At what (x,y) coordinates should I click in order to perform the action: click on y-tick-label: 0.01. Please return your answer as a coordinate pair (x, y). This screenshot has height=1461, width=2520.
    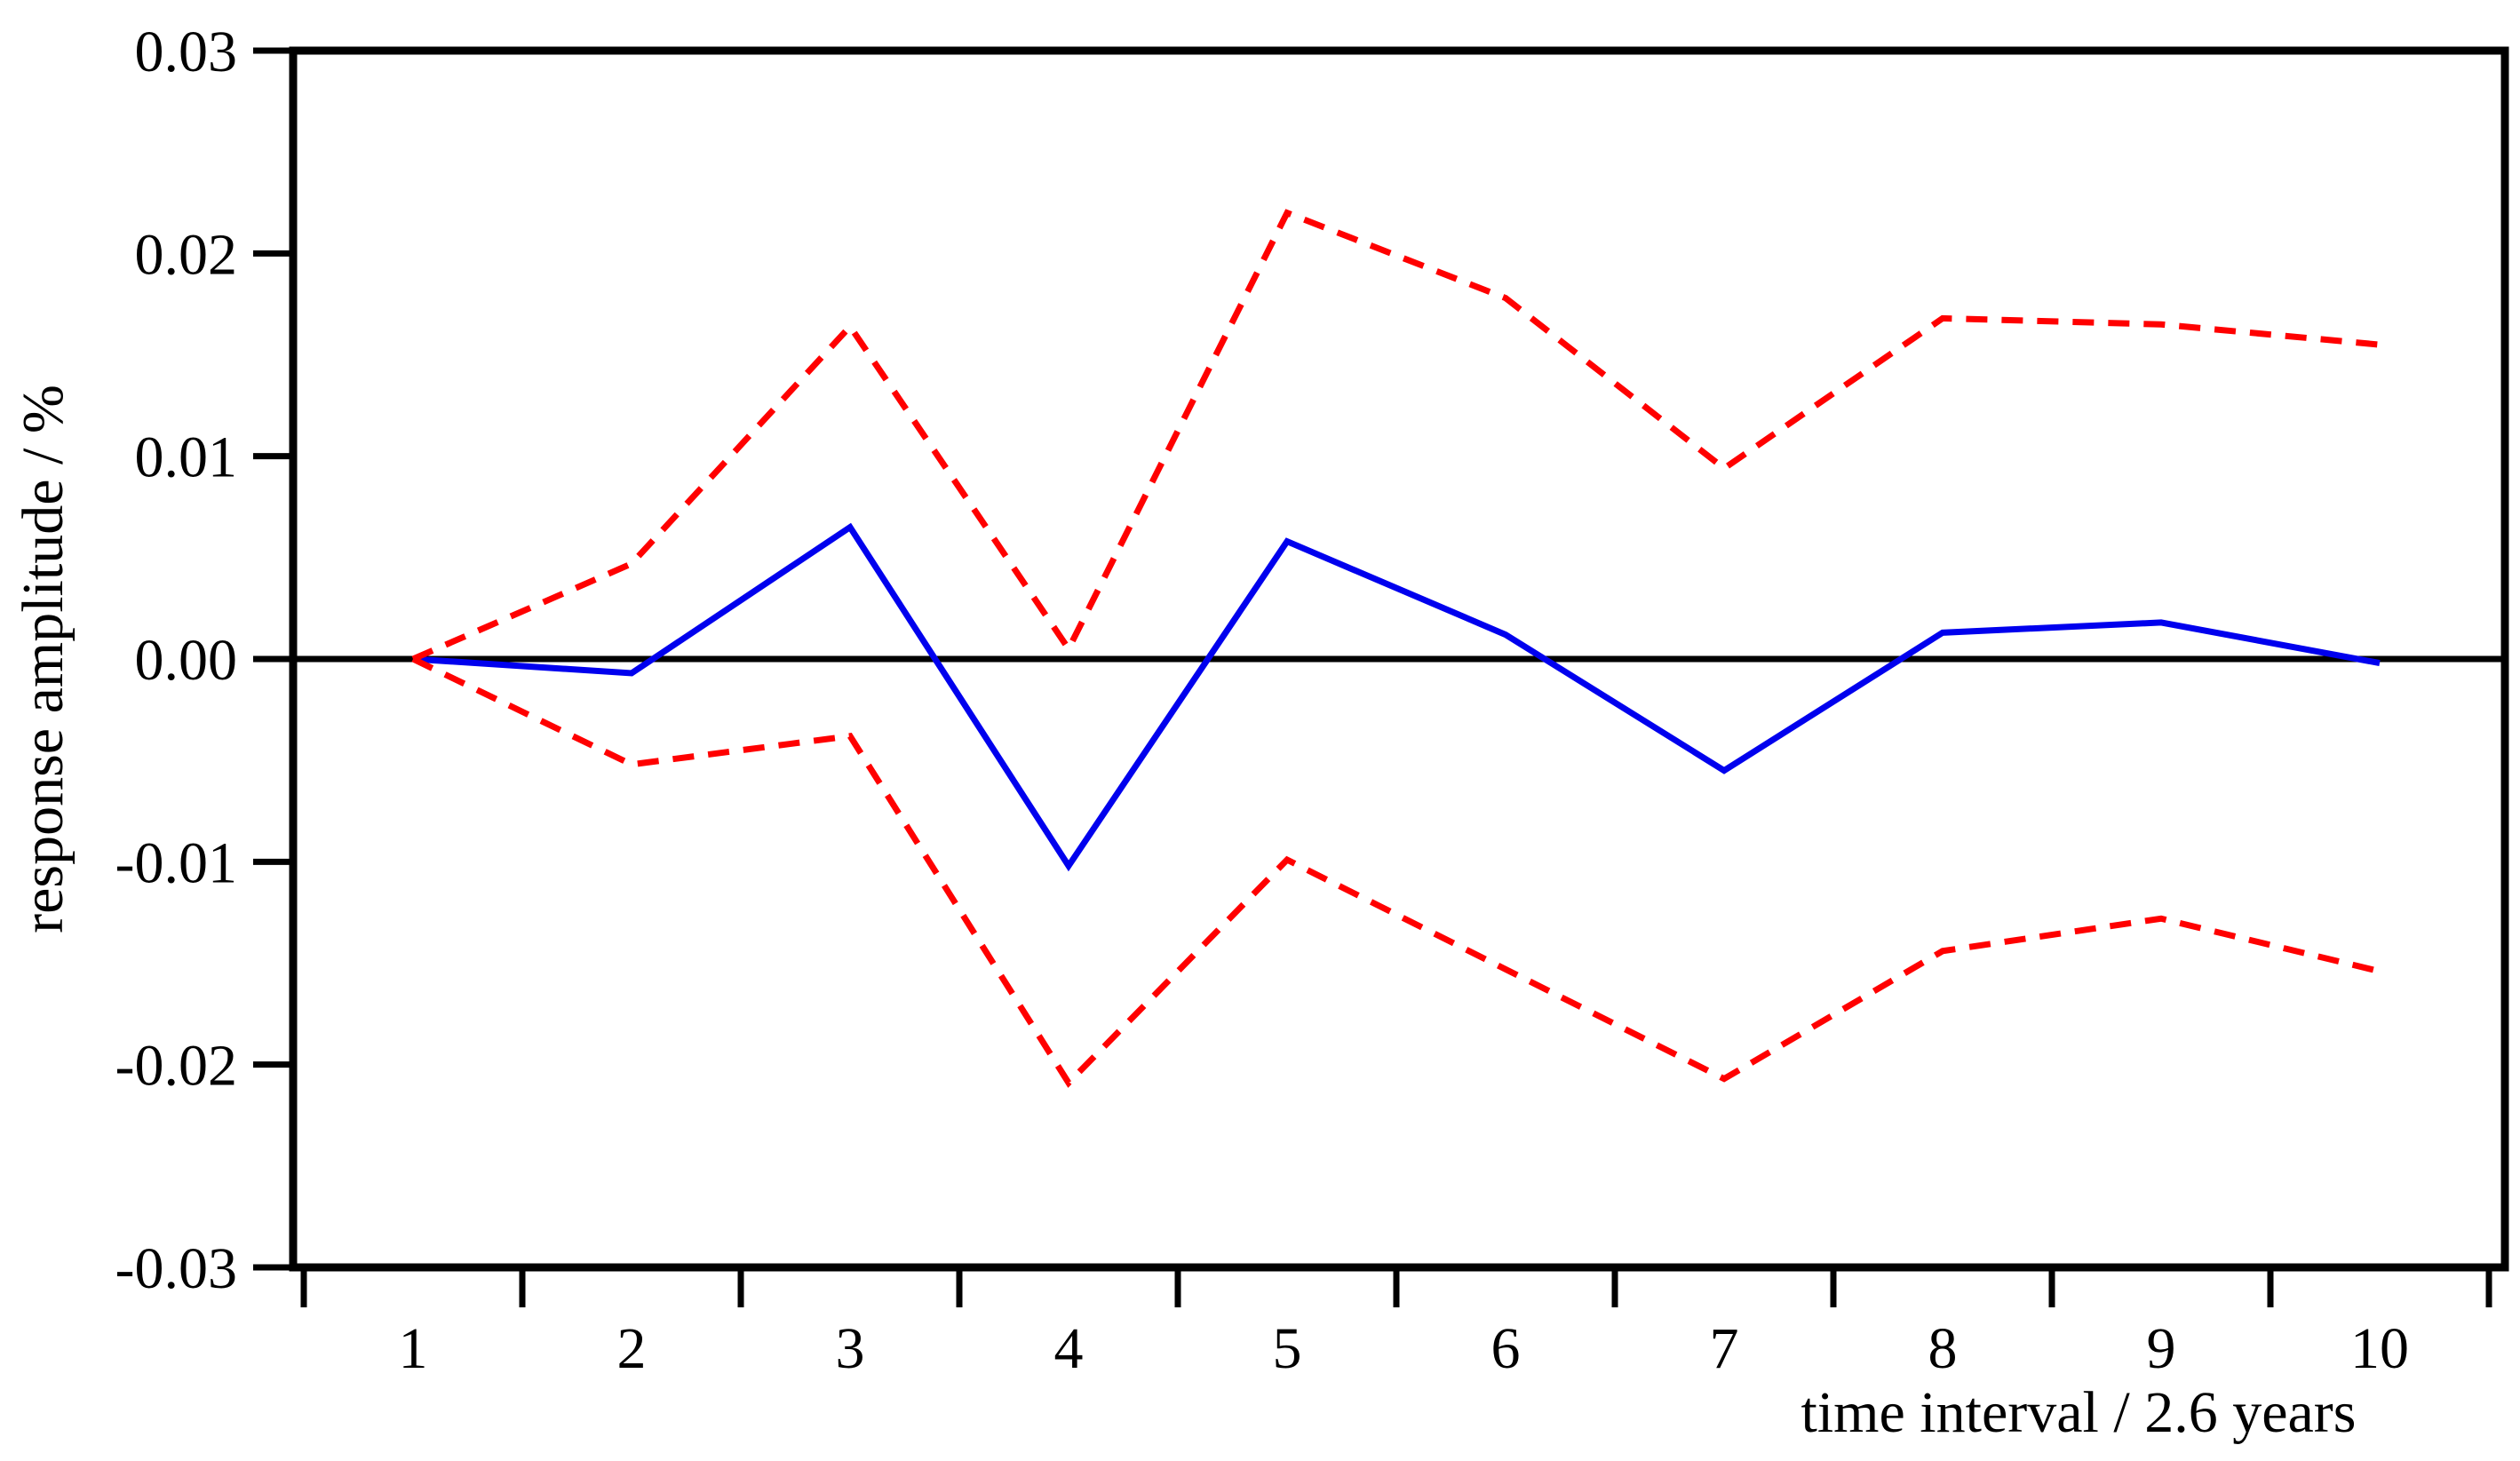
    Looking at the image, I should click on (187, 458).